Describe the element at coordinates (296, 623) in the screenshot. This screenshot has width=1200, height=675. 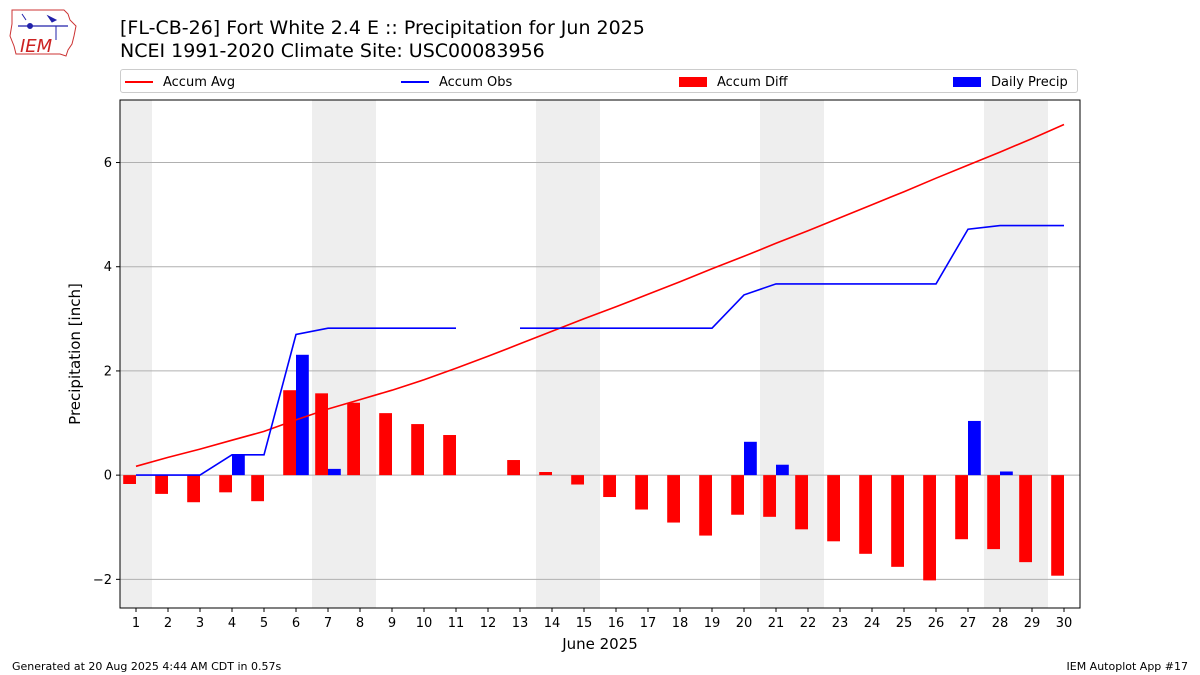
I see `xtick-label-6: 6` at that location.